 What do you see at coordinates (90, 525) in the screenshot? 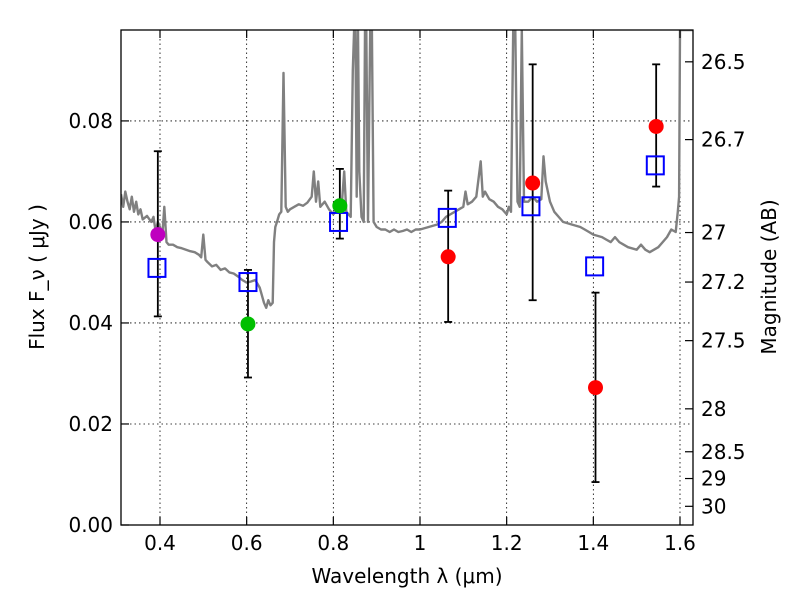
I see `y-tick-label: 0.00` at bounding box center [90, 525].